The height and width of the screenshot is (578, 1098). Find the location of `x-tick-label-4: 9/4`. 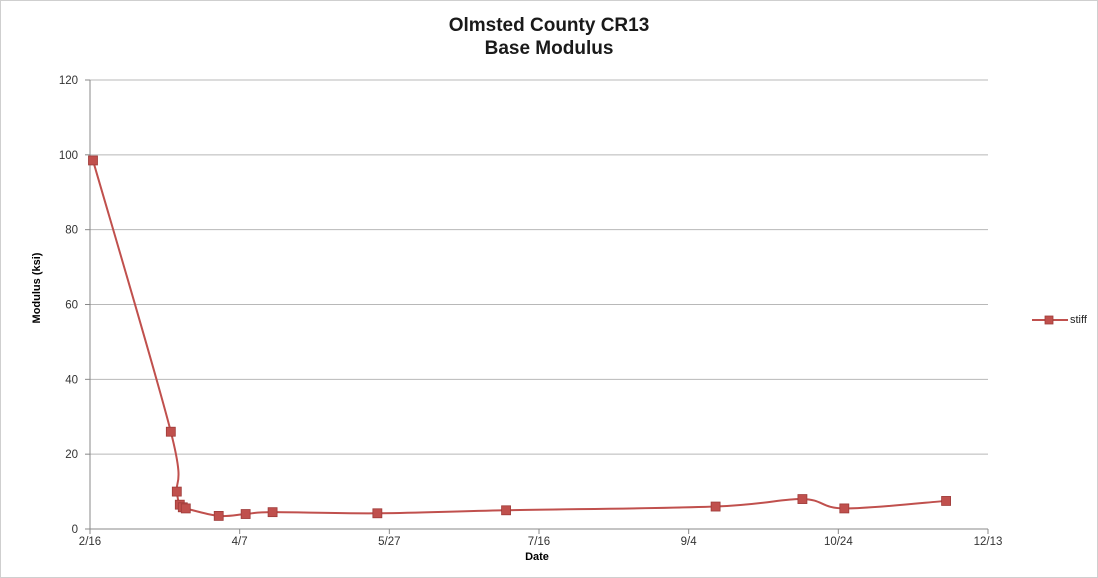

x-tick-label-4: 9/4 is located at coordinates (689, 542).